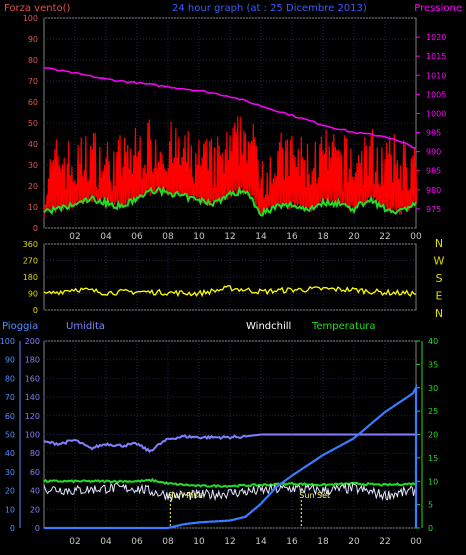 Image resolution: width=466 pixels, height=555 pixels. What do you see at coordinates (343, 326) in the screenshot?
I see `temperature-legend: Temperatura` at bounding box center [343, 326].